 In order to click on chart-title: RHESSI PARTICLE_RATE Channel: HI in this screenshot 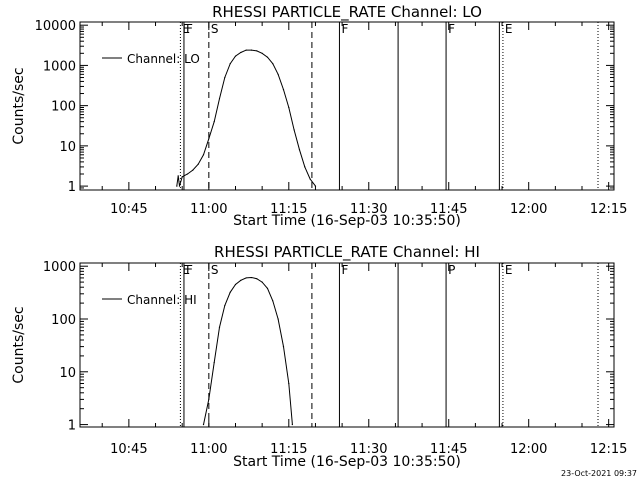, I will do `click(347, 252)`.